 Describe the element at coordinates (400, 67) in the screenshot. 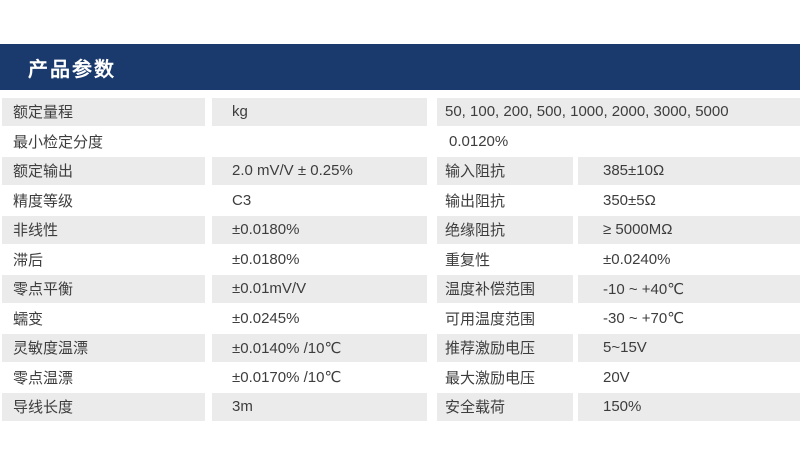

I see `section-header-bar: 产品参数` at that location.